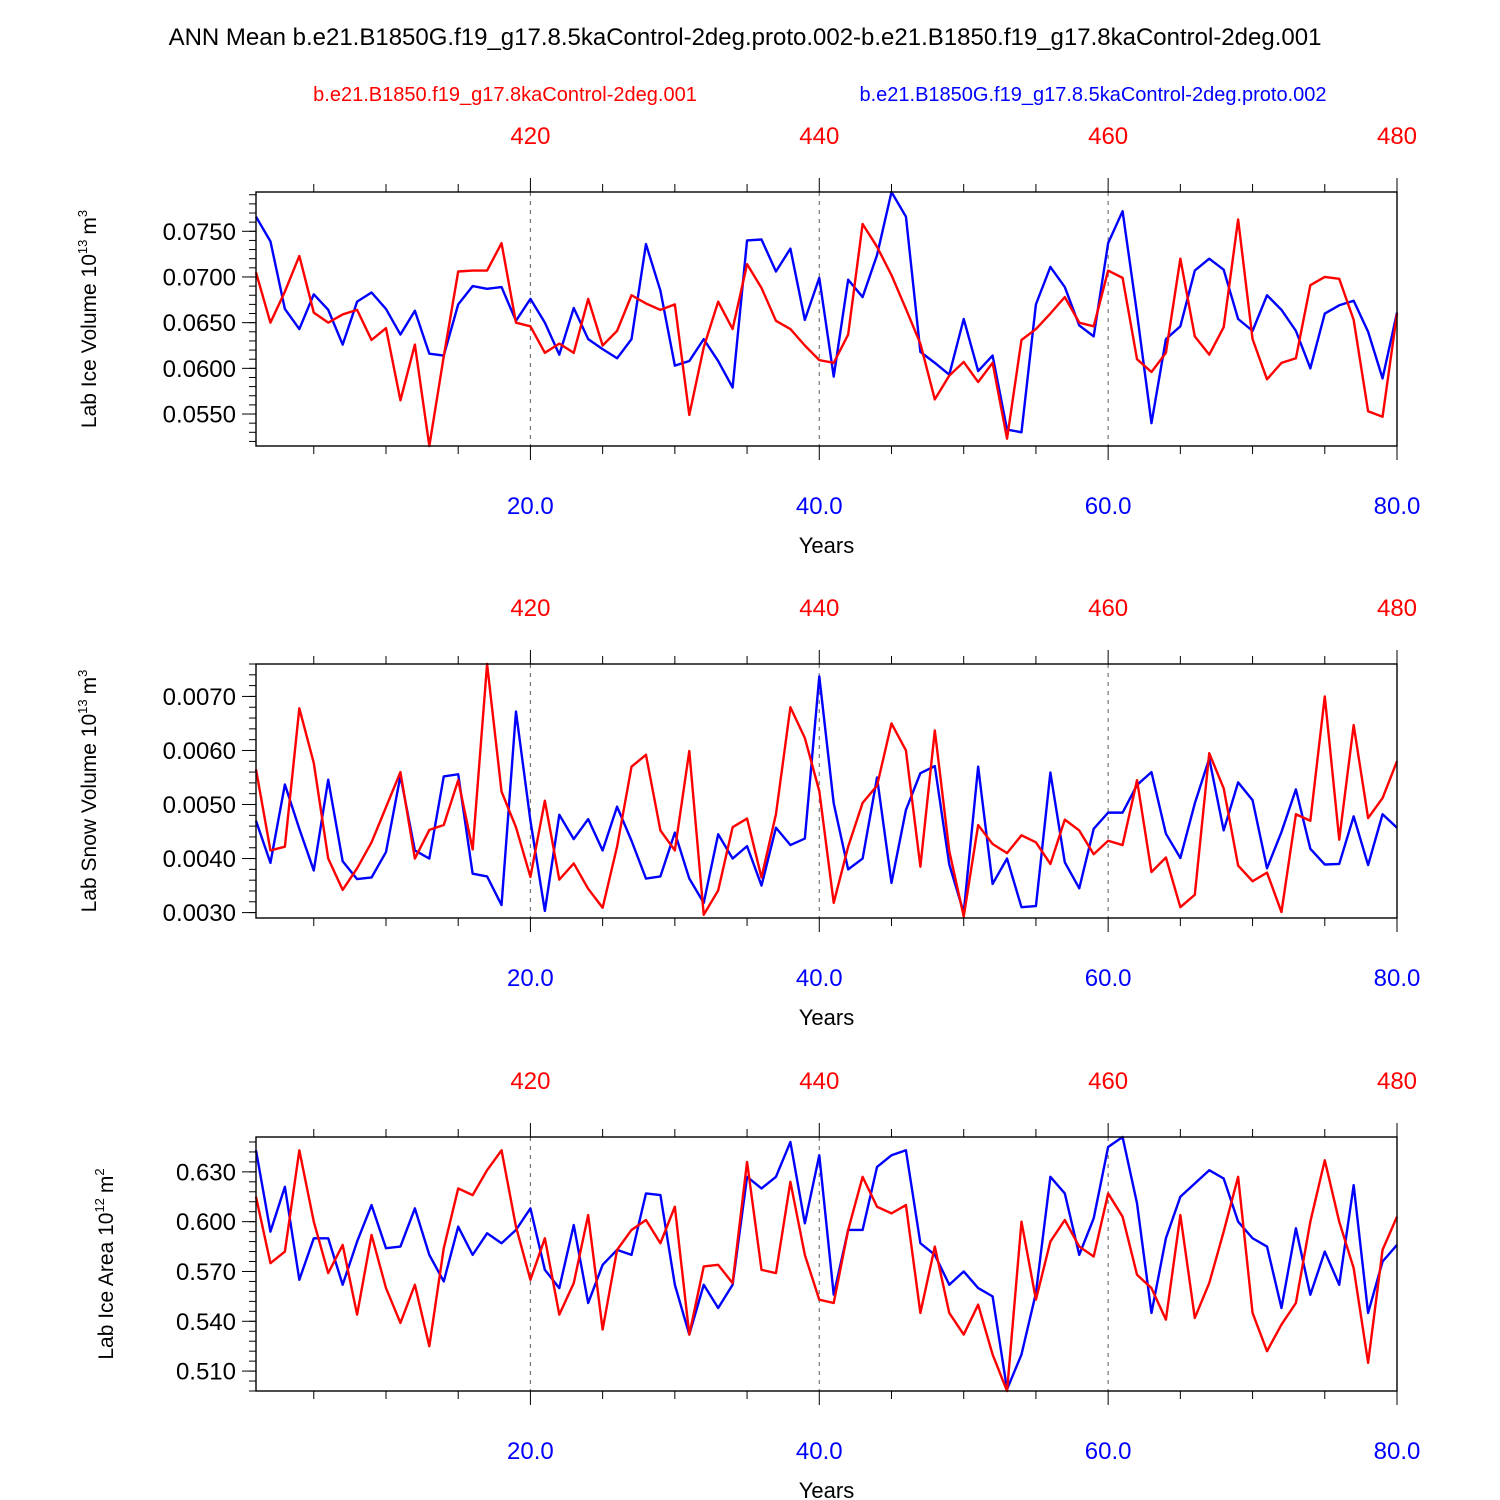 The image size is (1500, 1500). Describe the element at coordinates (99, 1205) in the screenshot. I see `y-axis-label-exponent: 12` at that location.